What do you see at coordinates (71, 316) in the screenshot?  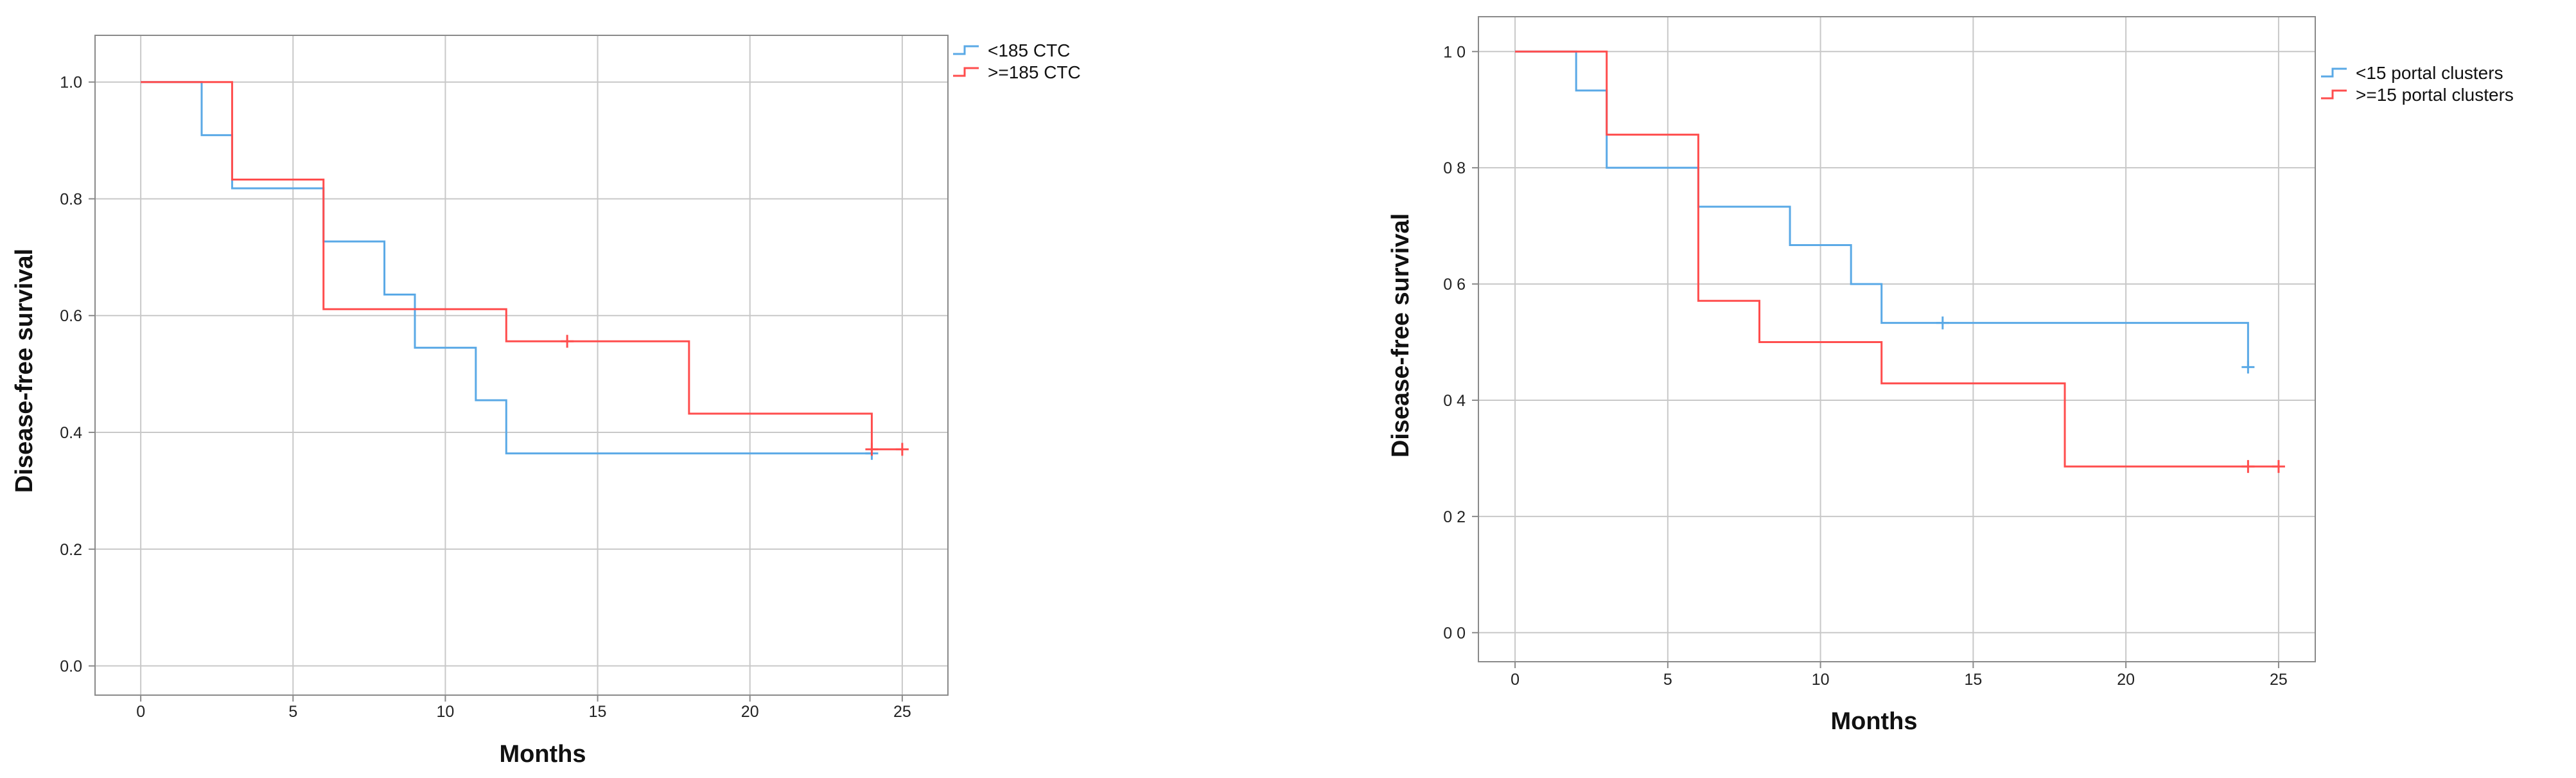 I see `y-tick-label: 0.6` at bounding box center [71, 316].